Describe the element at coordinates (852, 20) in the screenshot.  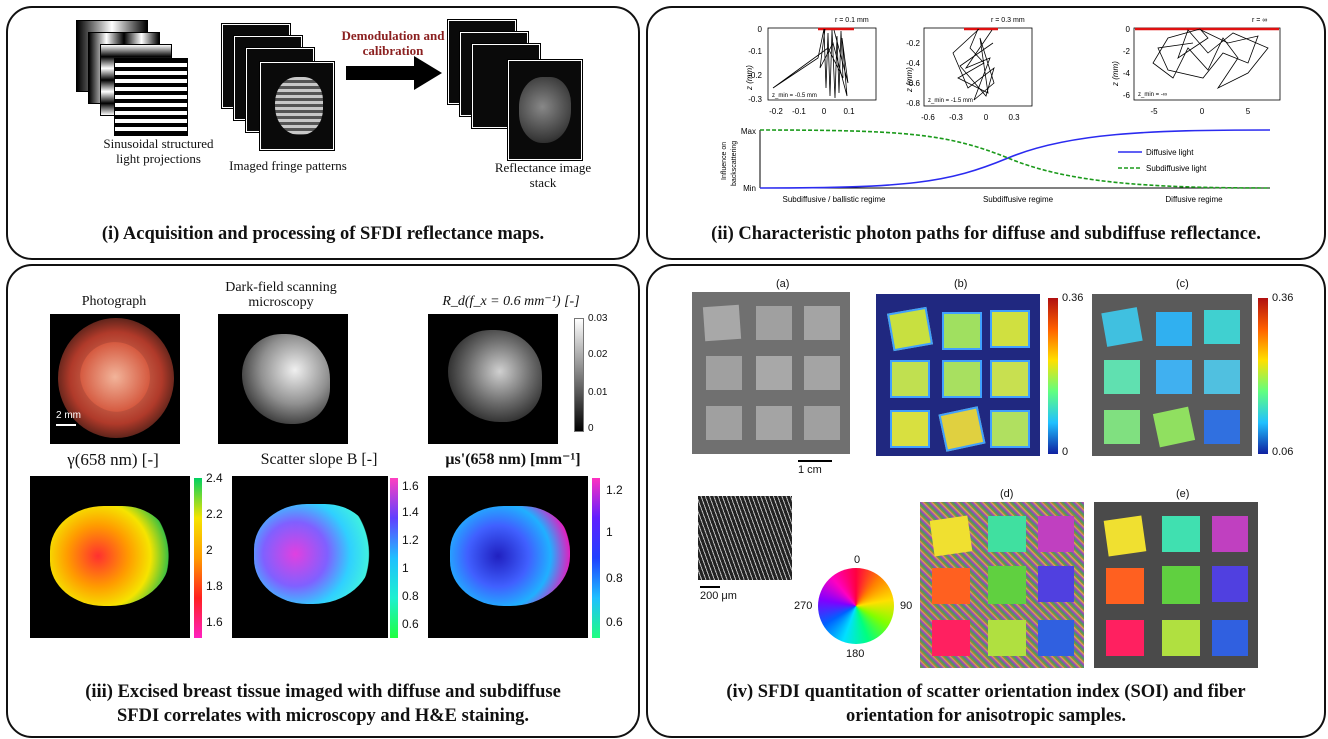
I see `svg-text: r = 0.1 mm` at that location.